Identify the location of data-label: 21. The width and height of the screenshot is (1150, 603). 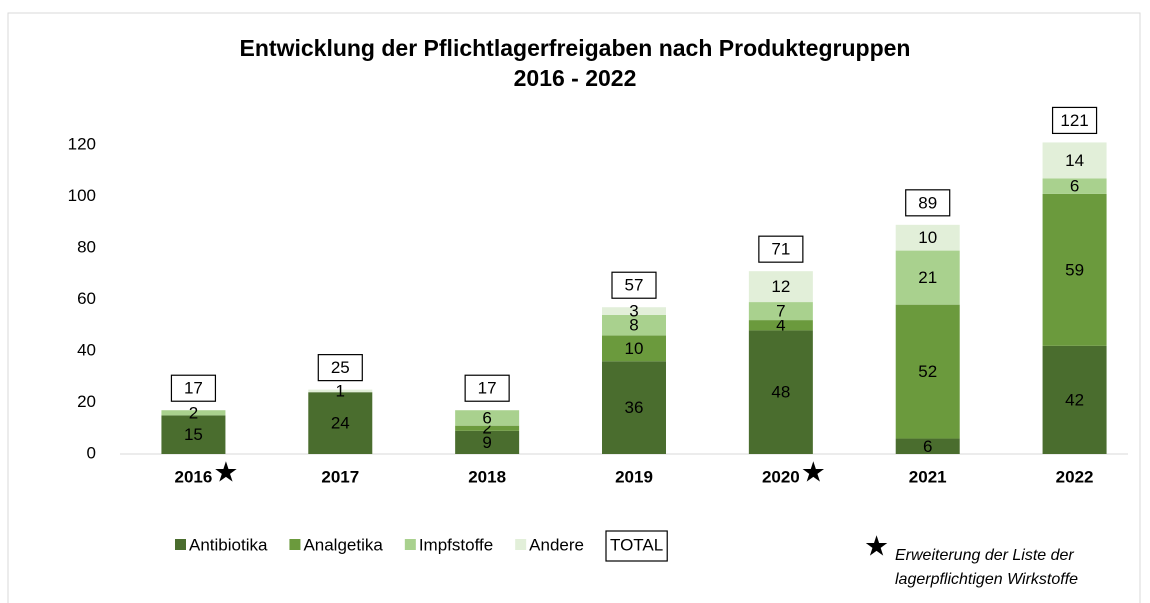
(927, 277).